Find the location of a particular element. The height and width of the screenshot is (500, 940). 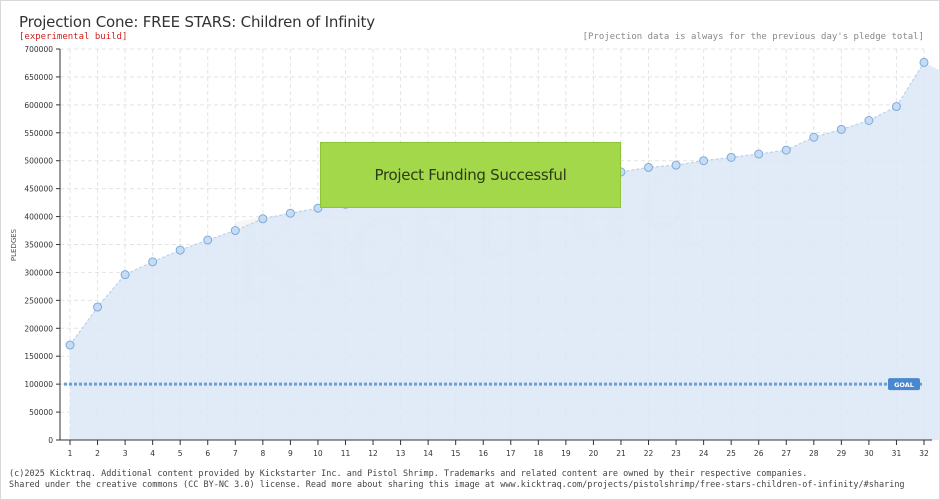

x-tick-label: 18 is located at coordinates (539, 453).